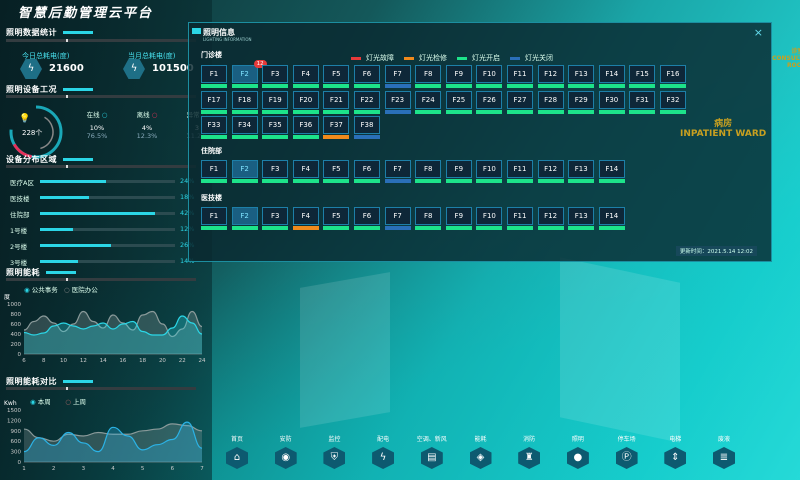  Describe the element at coordinates (642, 102) in the screenshot. I see `floor-tile: F31` at that location.